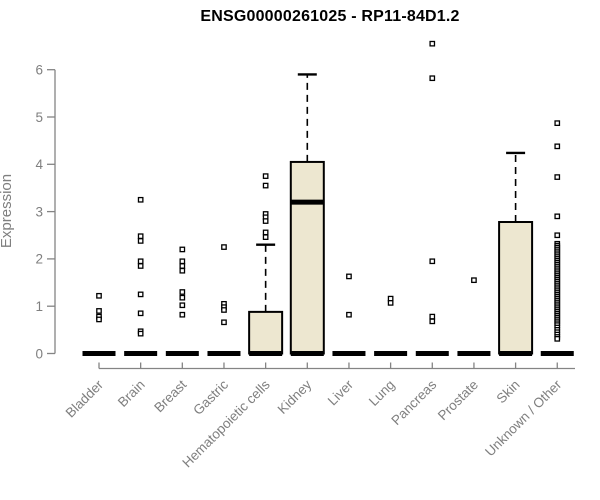 Image resolution: width=600 pixels, height=500 pixels. Describe the element at coordinates (295, 397) in the screenshot. I see `x-tick-label: Kidney` at that location.